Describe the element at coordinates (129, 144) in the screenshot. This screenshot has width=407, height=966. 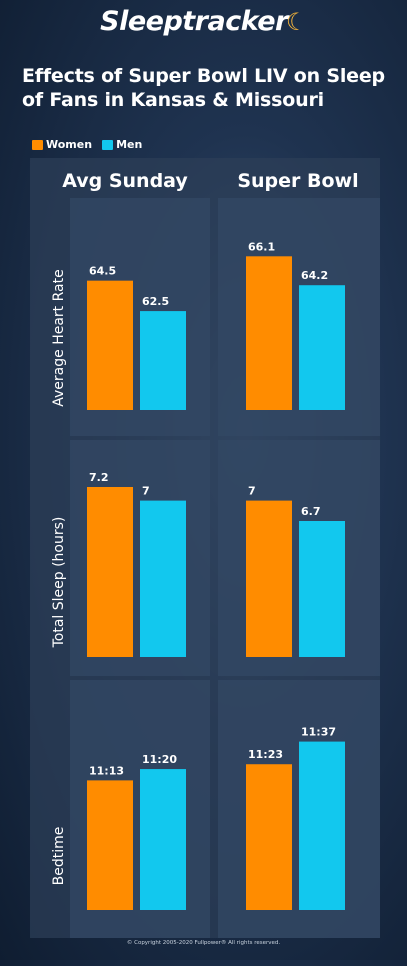
I see `legend-label-men: Men` at that location.